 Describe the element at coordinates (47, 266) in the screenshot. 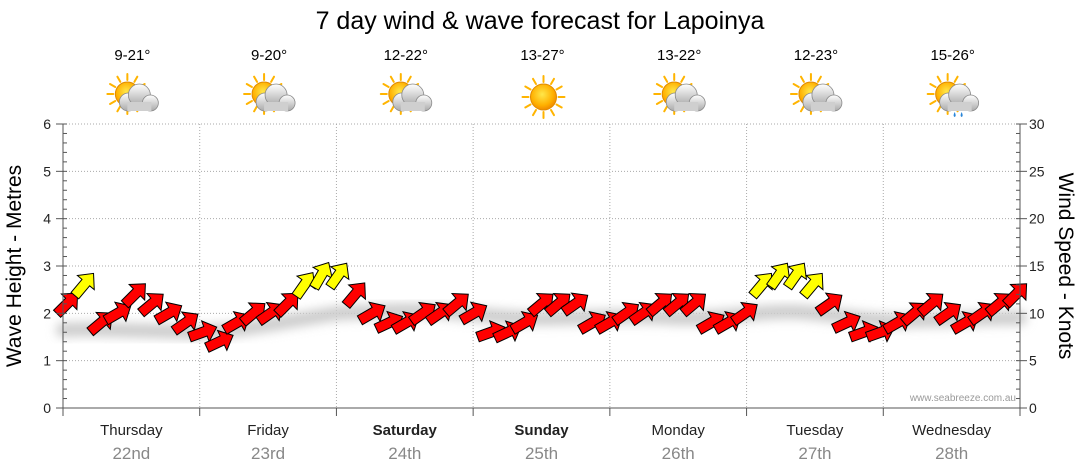

I see `left-tick-label: 3` at that location.